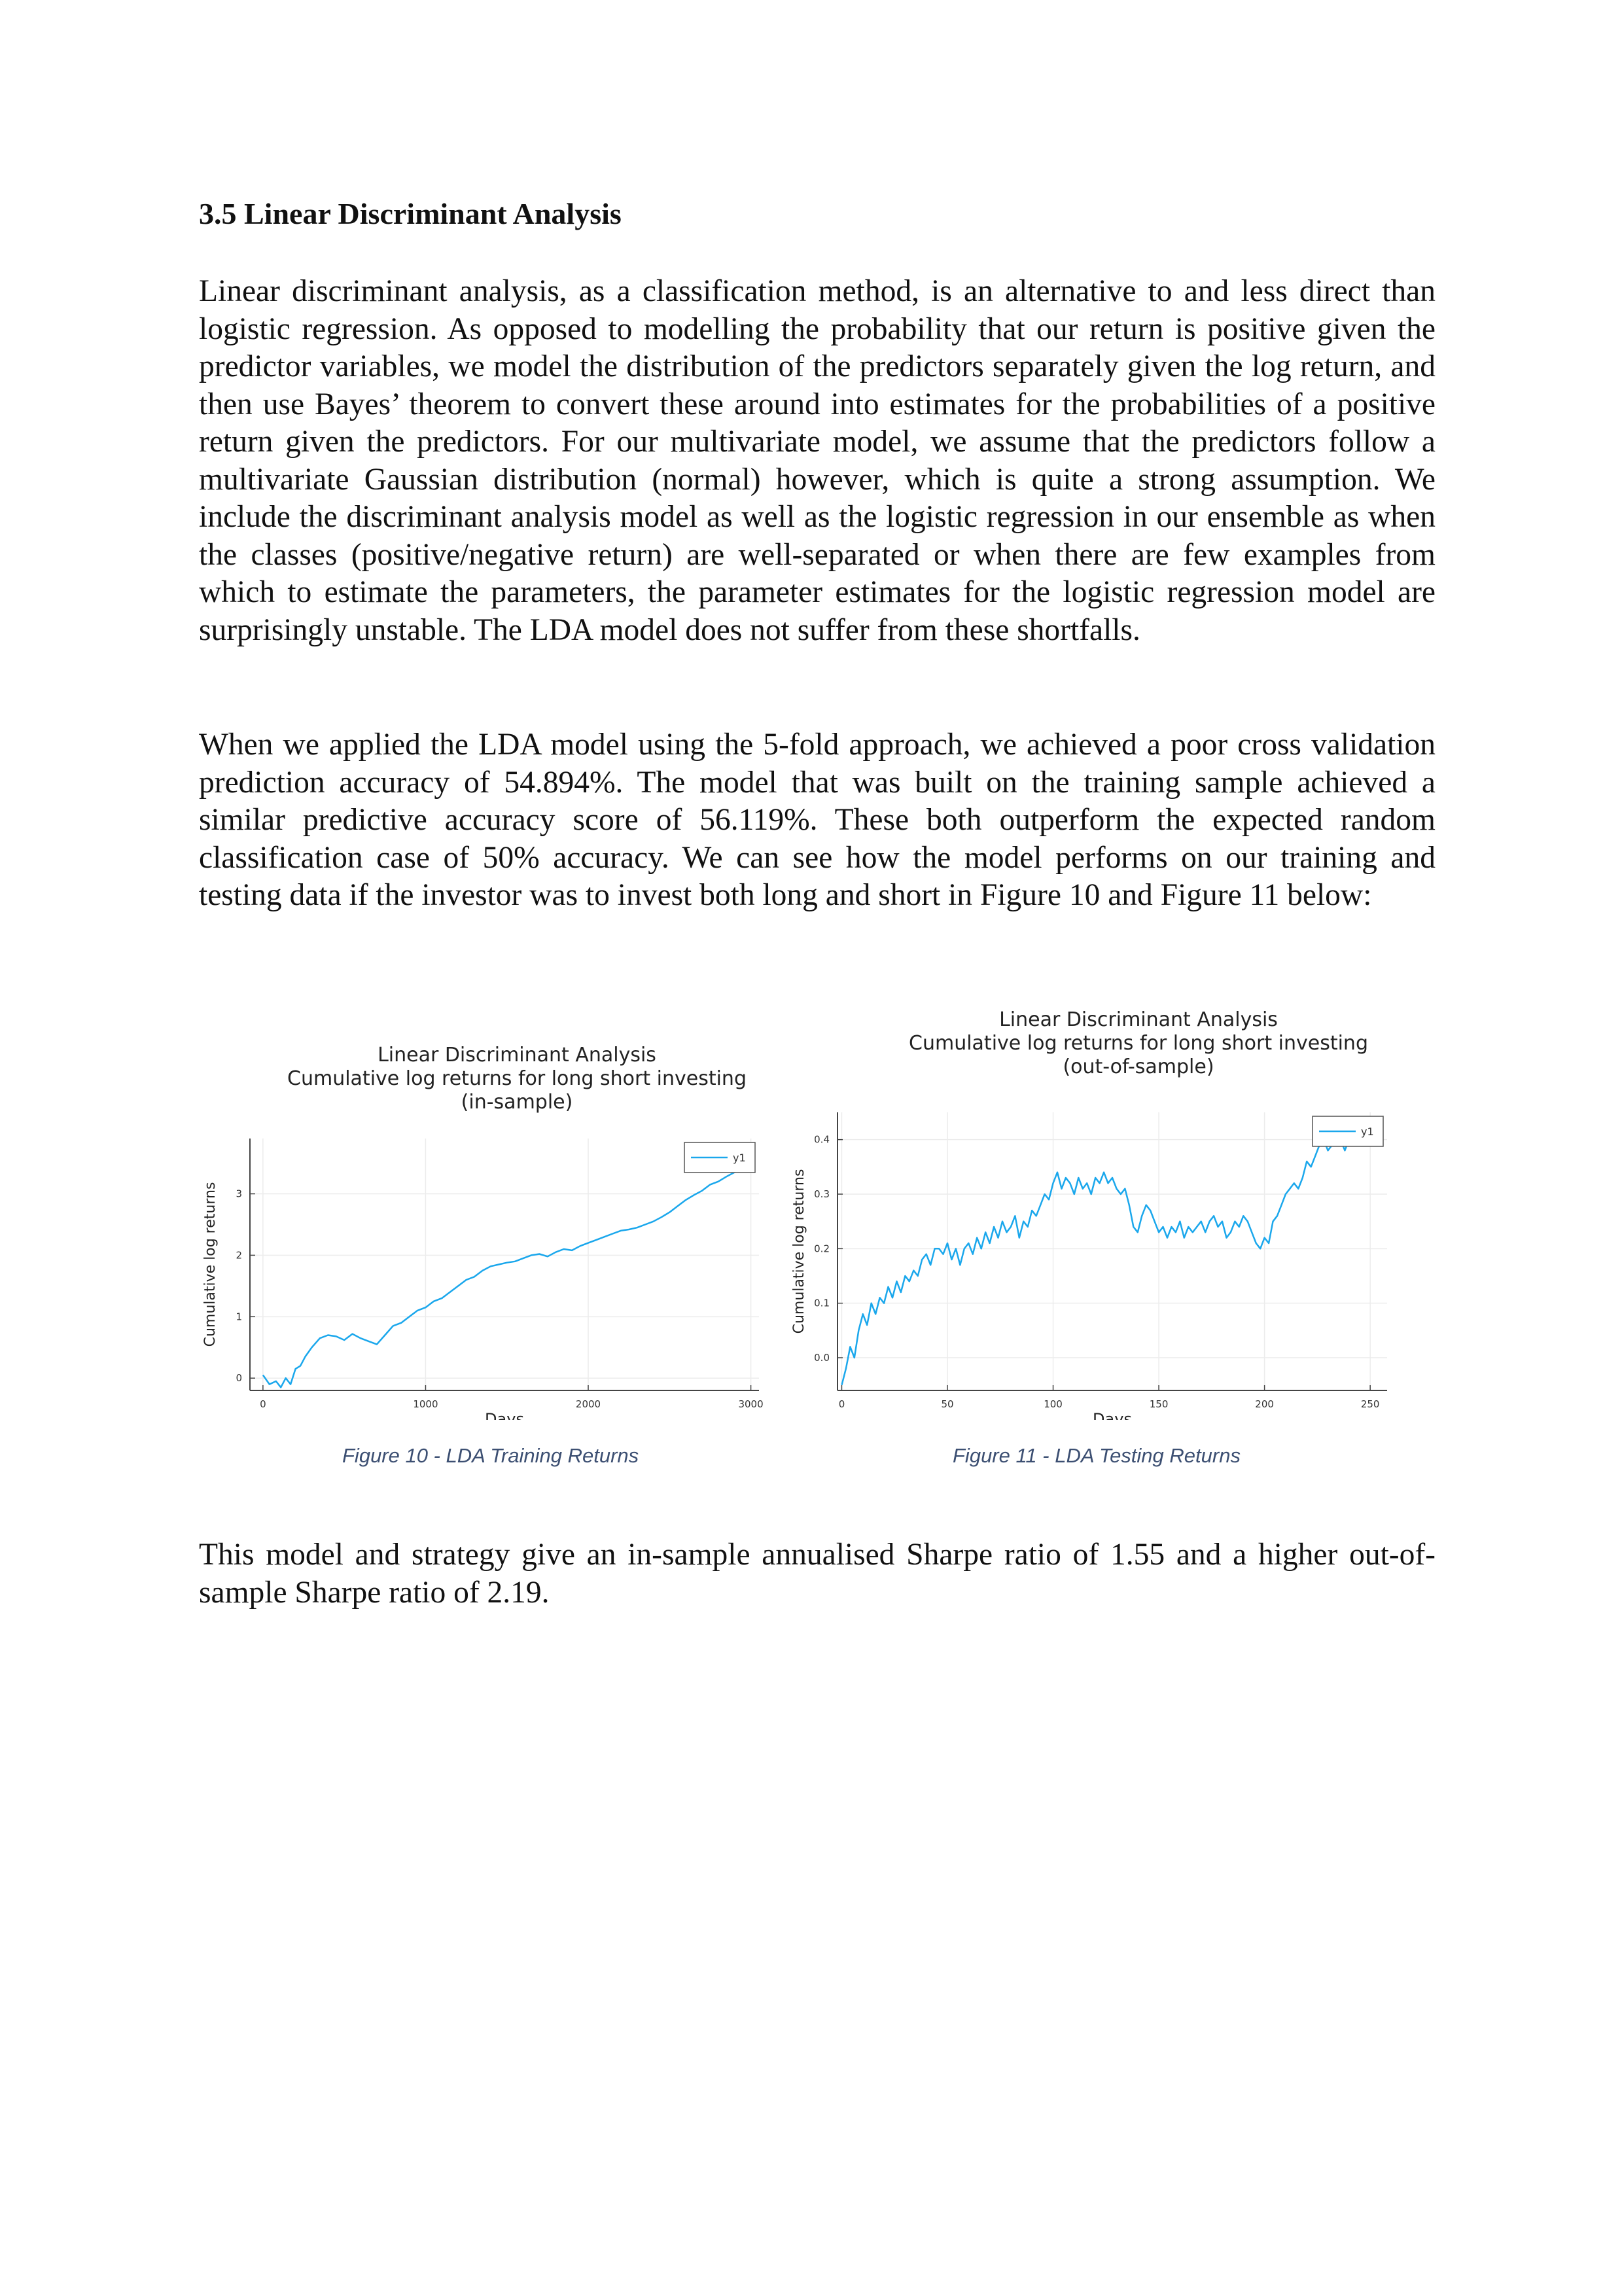  I want to click on y-tick-label: 0.4, so click(822, 1140).